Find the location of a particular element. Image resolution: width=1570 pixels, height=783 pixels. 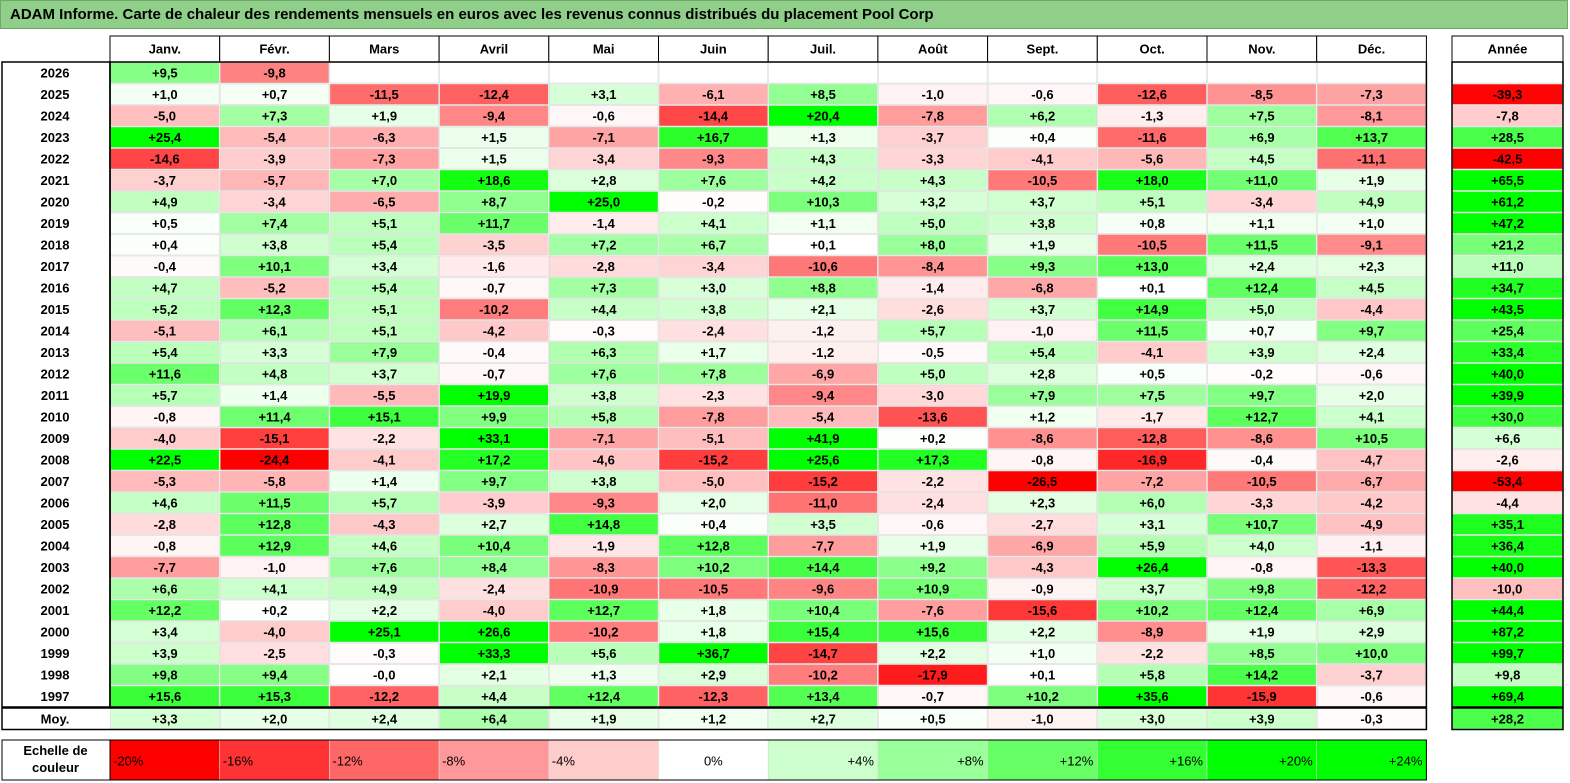

year-total-value: -39,3 is located at coordinates (1508, 94).